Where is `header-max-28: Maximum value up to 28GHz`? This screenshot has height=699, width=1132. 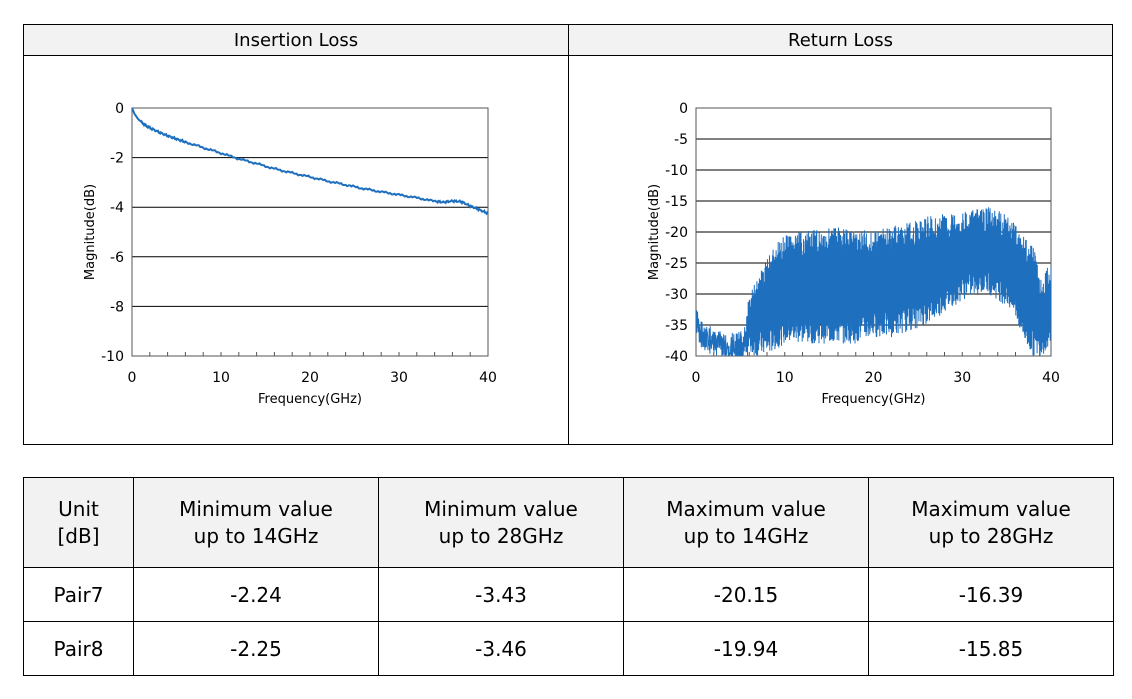 header-max-28: Maximum value up to 28GHz is located at coordinates (991, 522).